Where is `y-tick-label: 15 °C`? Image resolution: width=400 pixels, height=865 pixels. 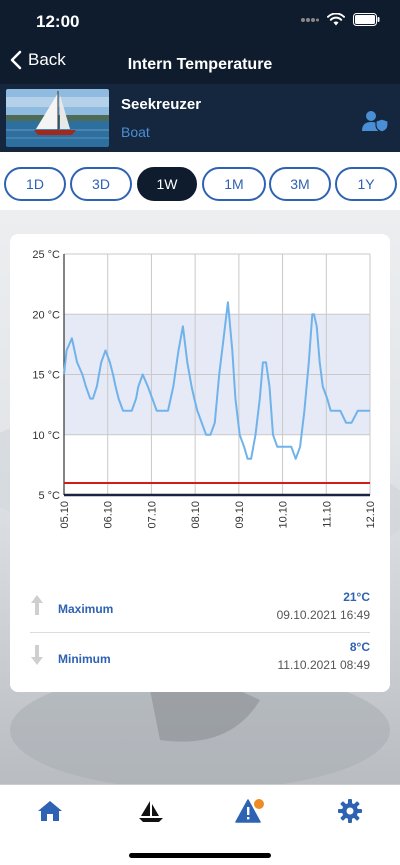
y-tick-label: 15 °C is located at coordinates (46, 376).